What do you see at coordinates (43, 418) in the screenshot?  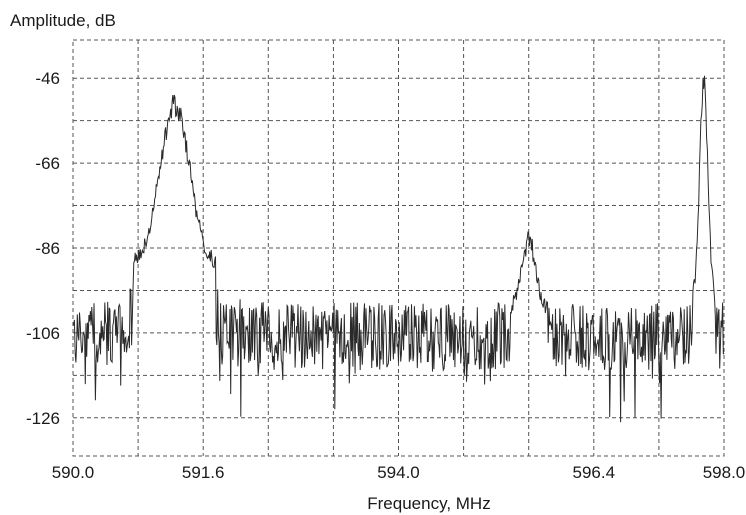 I see `y-tick-label: -126` at bounding box center [43, 418].